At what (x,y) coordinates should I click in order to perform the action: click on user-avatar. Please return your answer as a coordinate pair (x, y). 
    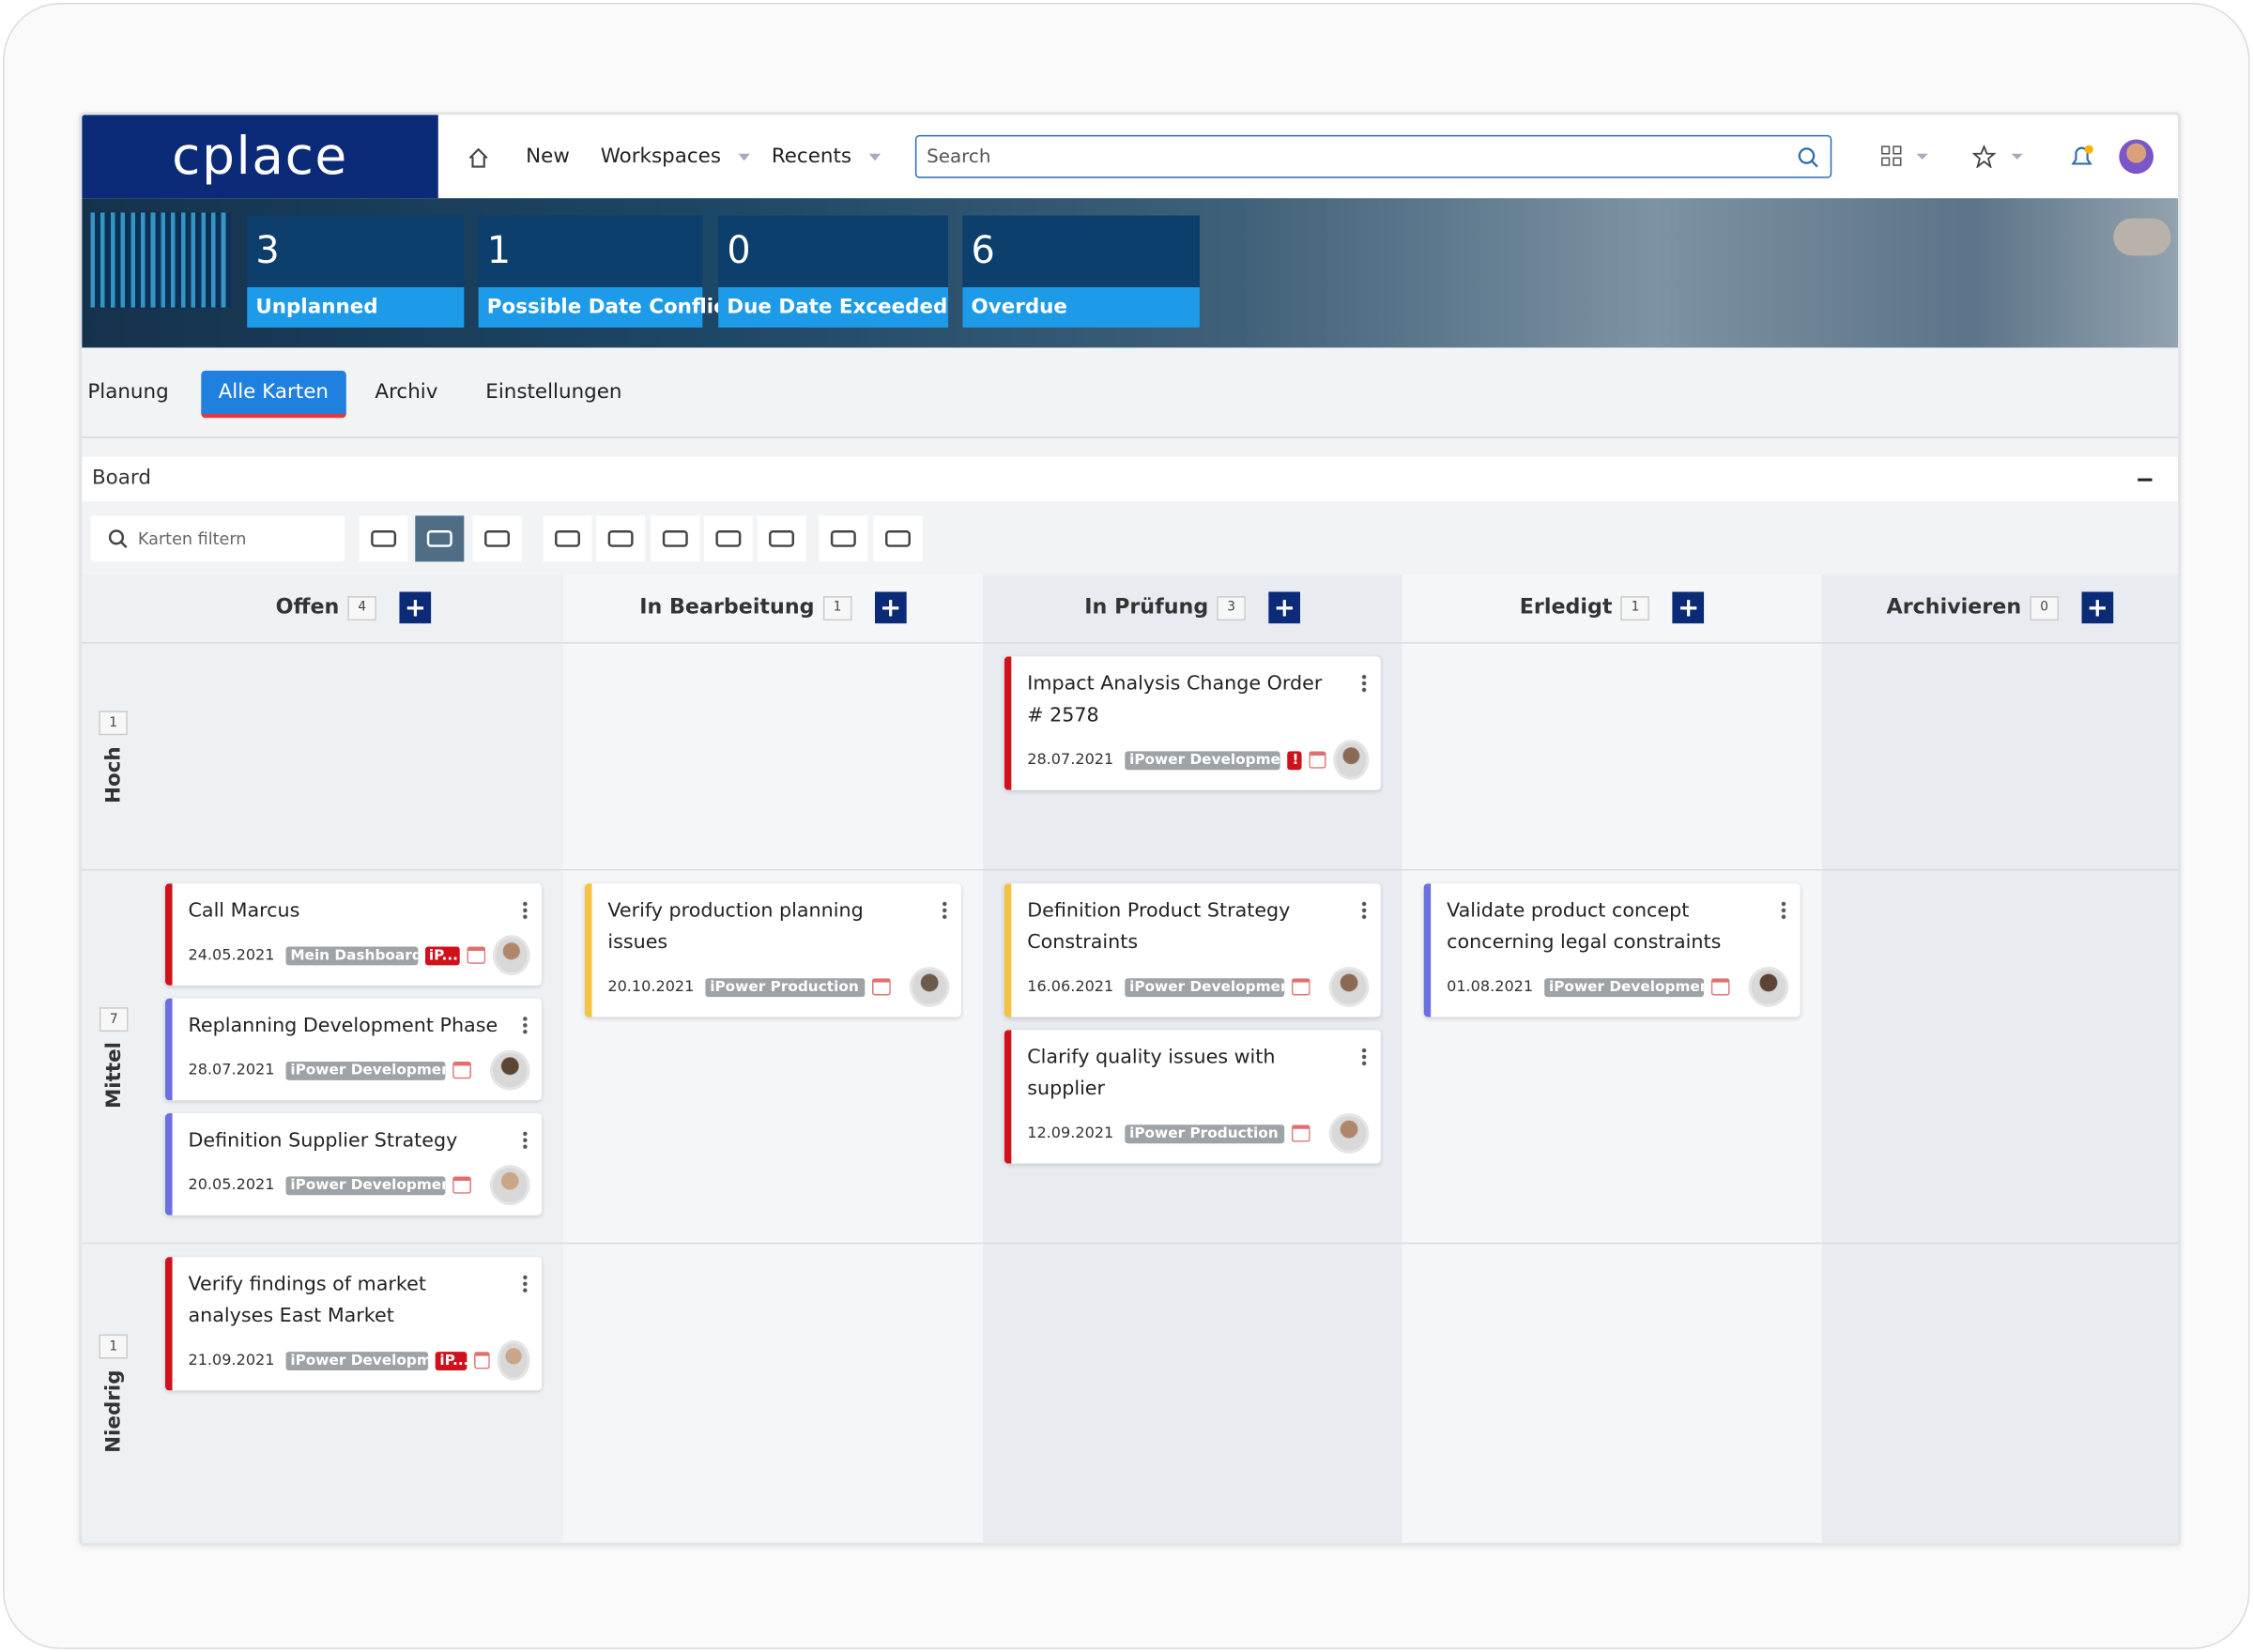
    Looking at the image, I should click on (2136, 157).